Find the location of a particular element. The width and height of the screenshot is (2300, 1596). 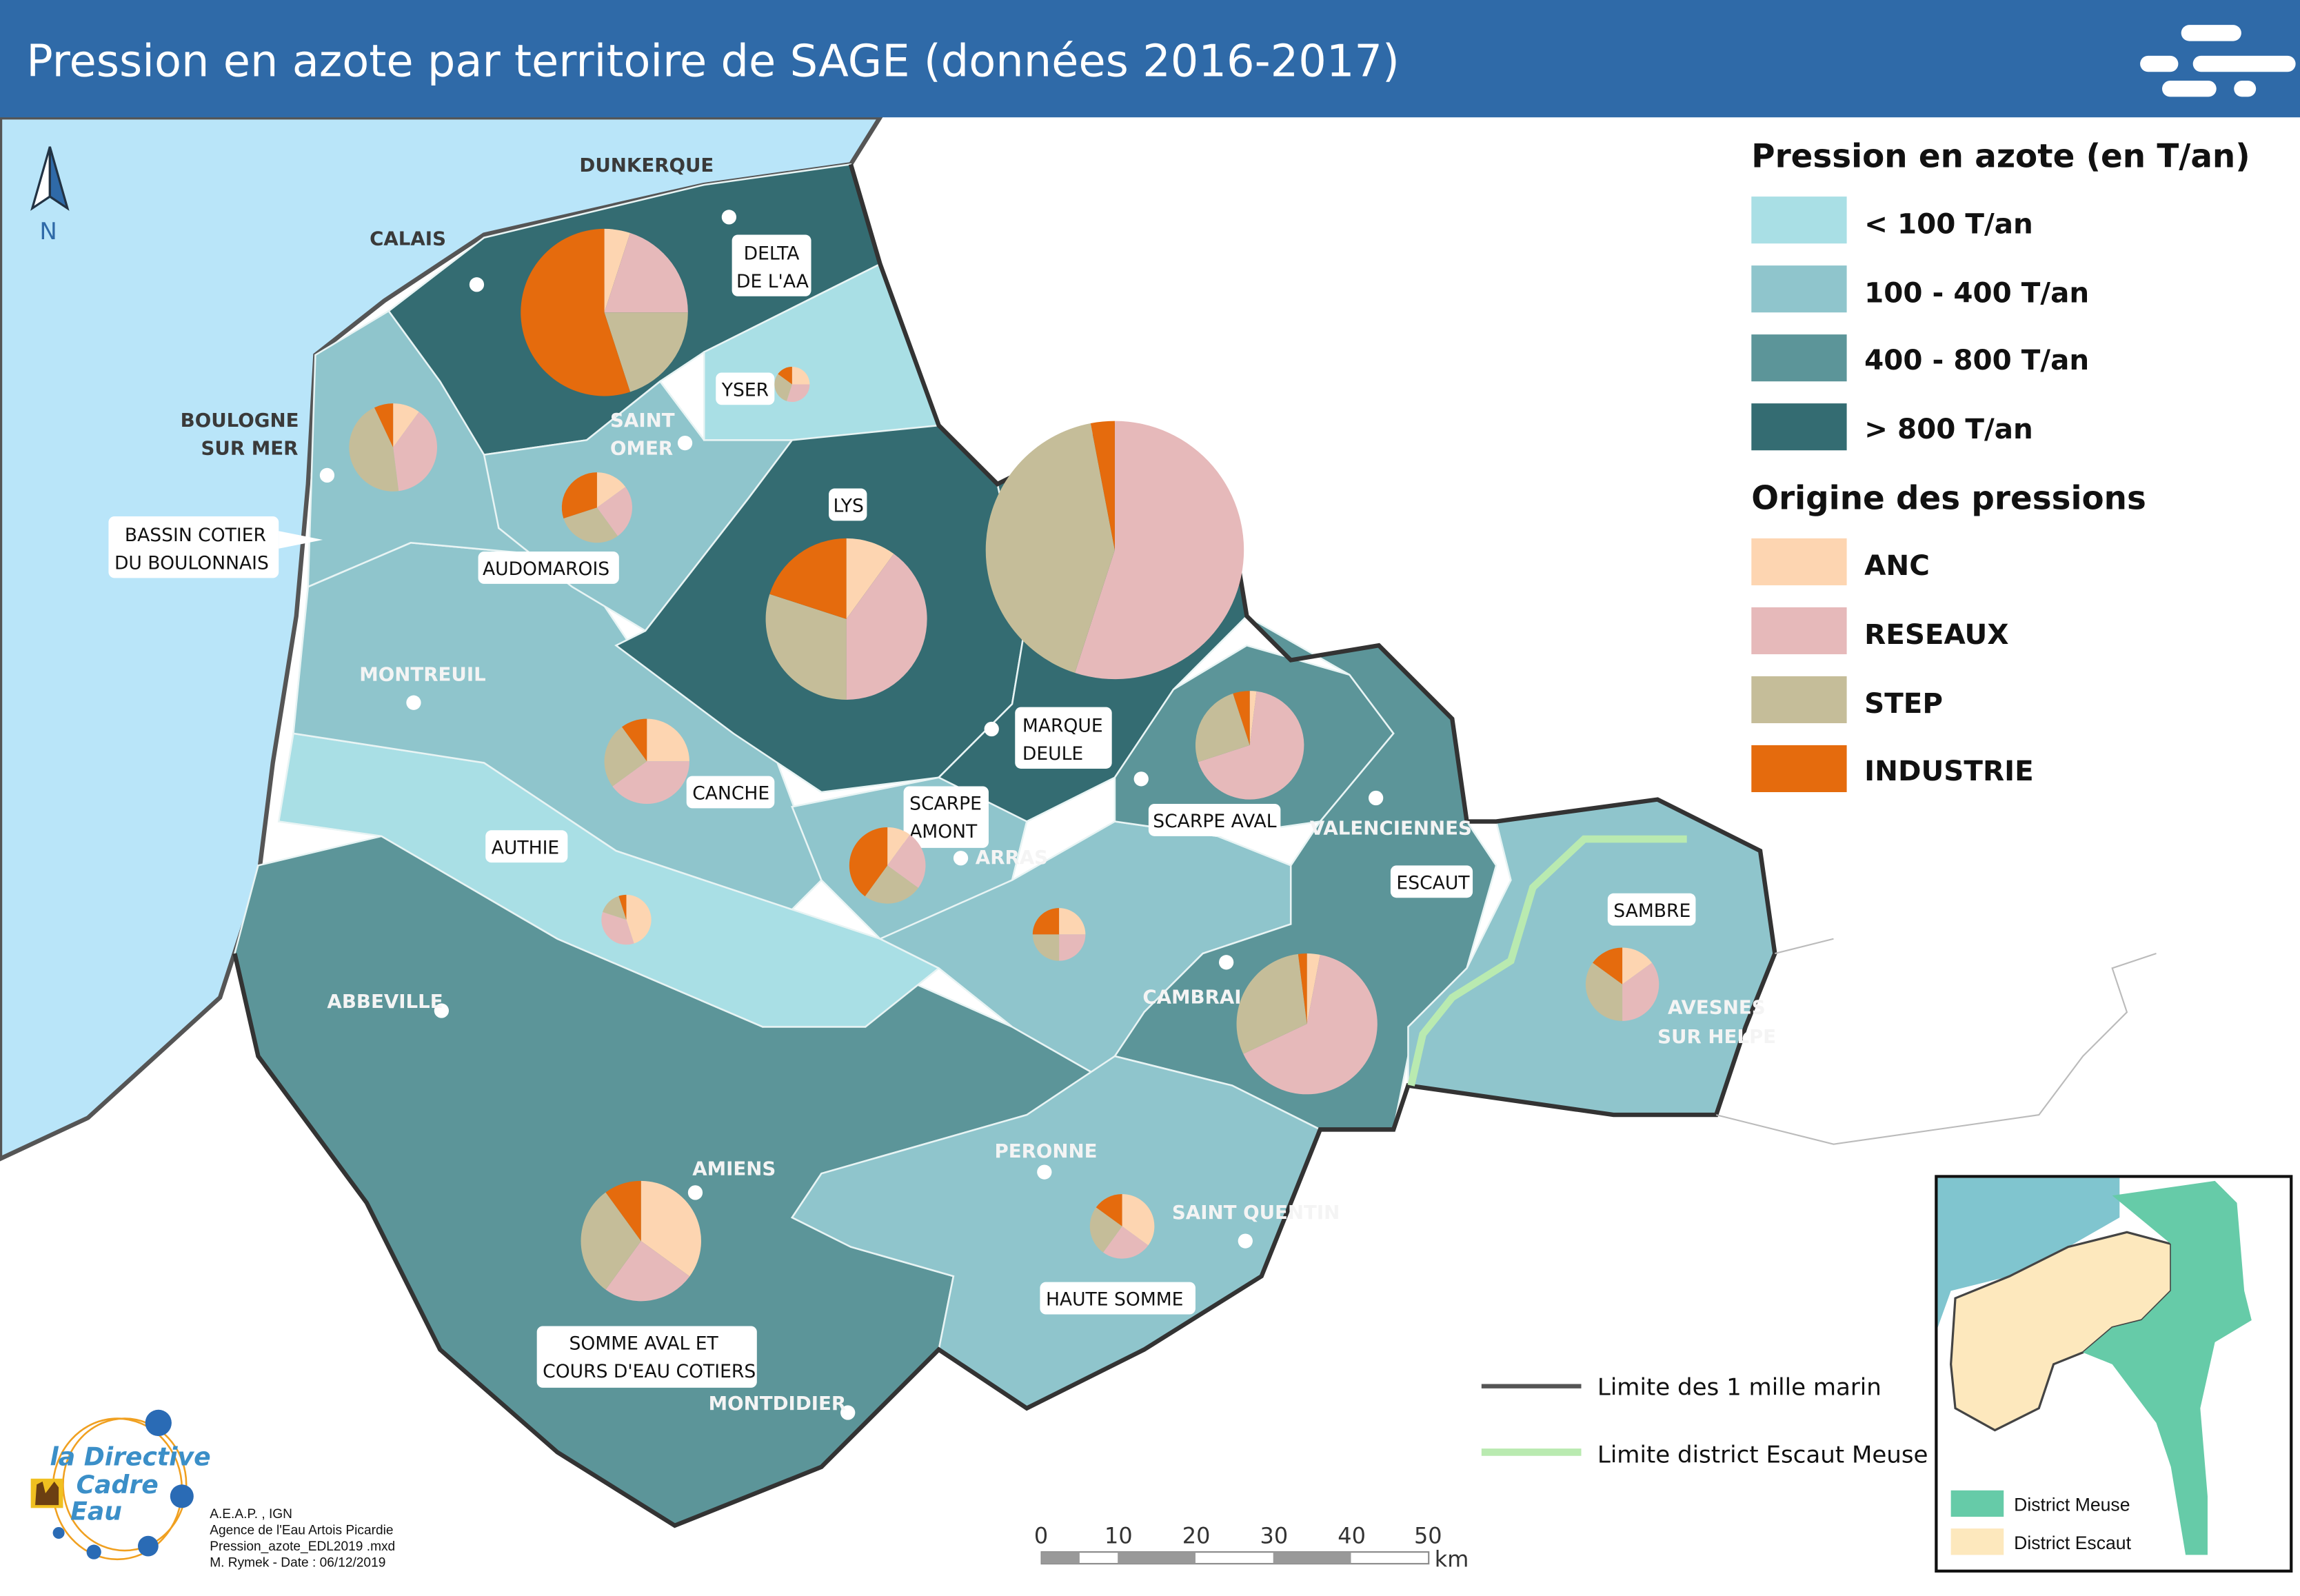

sage-label: HAUTE SOMME is located at coordinates (1115, 1300).